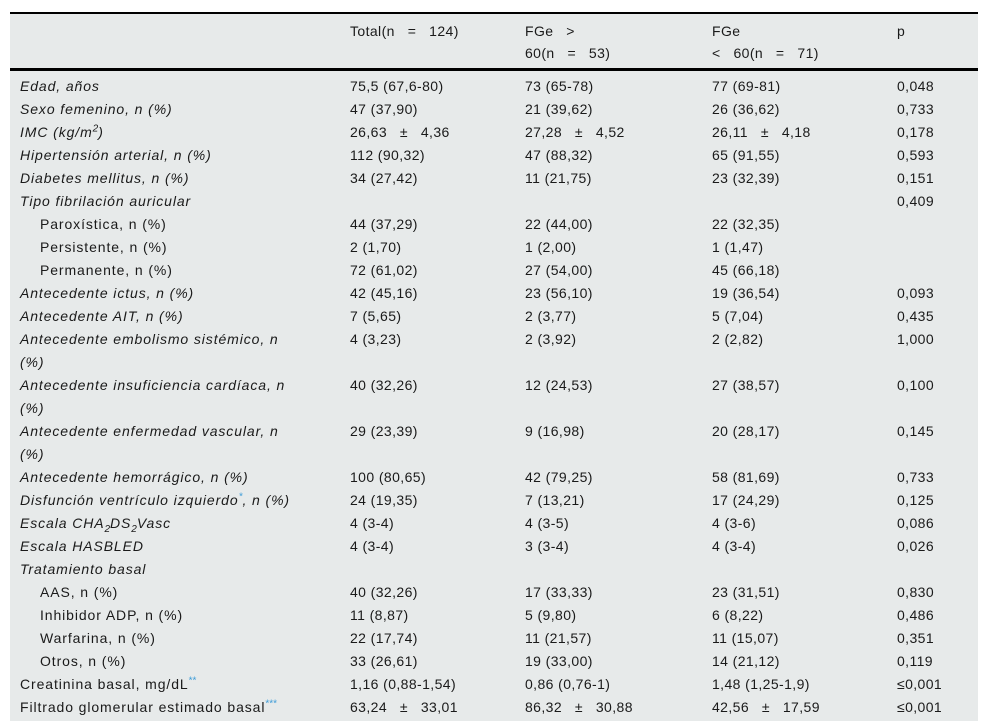 This screenshot has width=992, height=721. What do you see at coordinates (116, 155) in the screenshot?
I see `row-label: Hipertensión arterial, n (%)` at bounding box center [116, 155].